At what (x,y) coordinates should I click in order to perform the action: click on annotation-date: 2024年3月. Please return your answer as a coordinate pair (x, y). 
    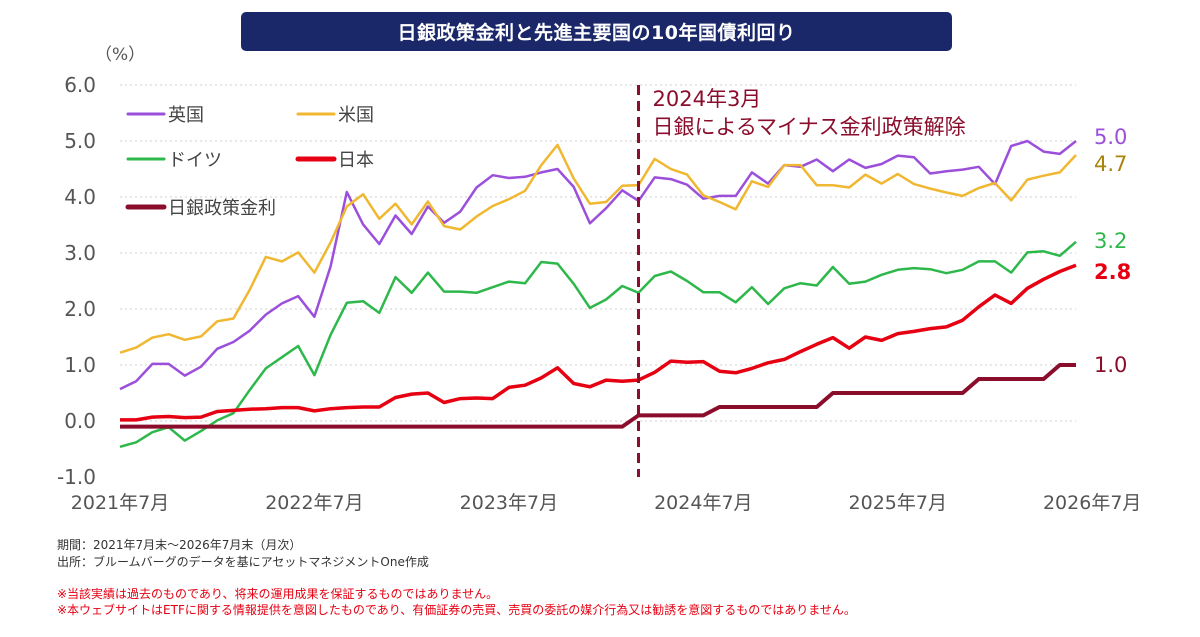
    Looking at the image, I should click on (707, 99).